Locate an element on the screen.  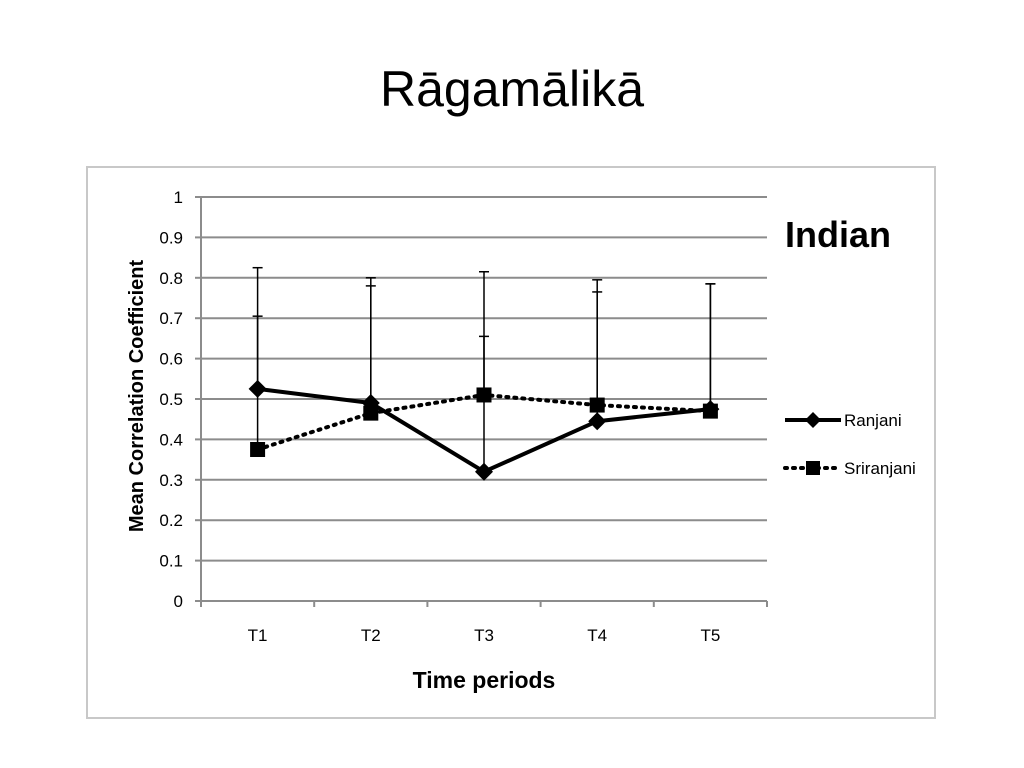
legend: Ranjani Sriranjani is located at coordinates (849, 444).